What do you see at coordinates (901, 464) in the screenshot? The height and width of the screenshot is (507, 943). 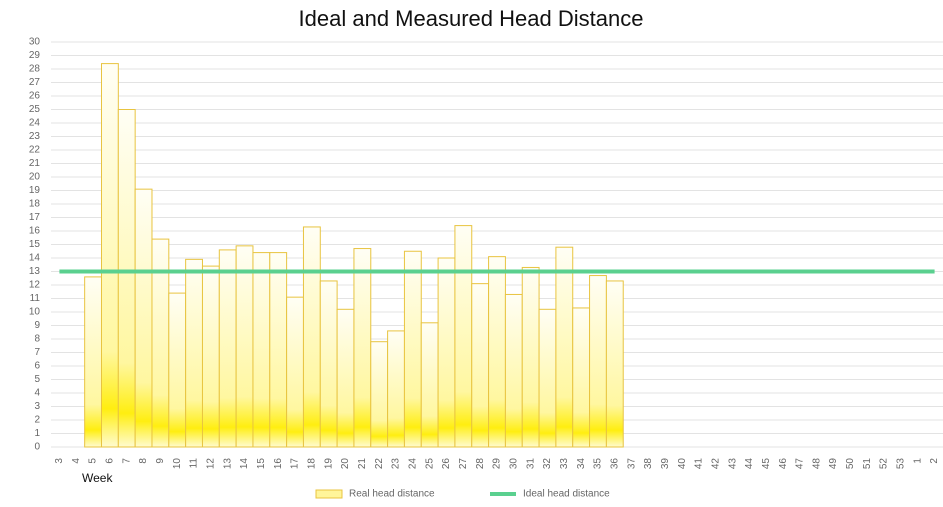 I see `x-tick-label: 53` at bounding box center [901, 464].